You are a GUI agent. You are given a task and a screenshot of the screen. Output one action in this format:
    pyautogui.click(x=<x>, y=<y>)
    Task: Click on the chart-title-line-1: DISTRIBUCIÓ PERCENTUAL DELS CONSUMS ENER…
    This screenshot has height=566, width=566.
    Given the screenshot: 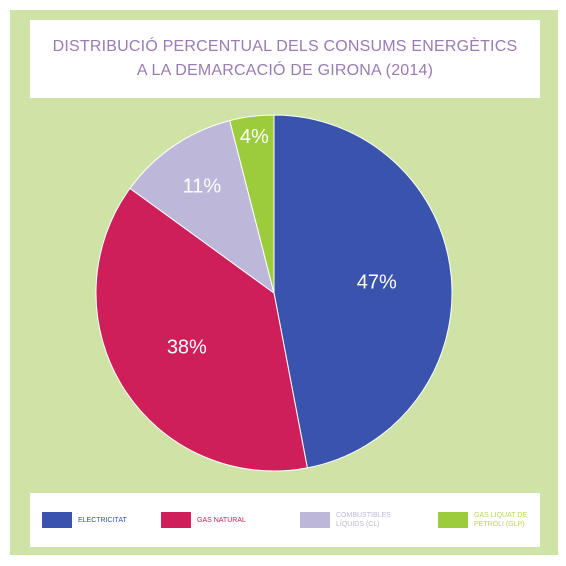 What is the action you would take?
    pyautogui.click(x=285, y=46)
    